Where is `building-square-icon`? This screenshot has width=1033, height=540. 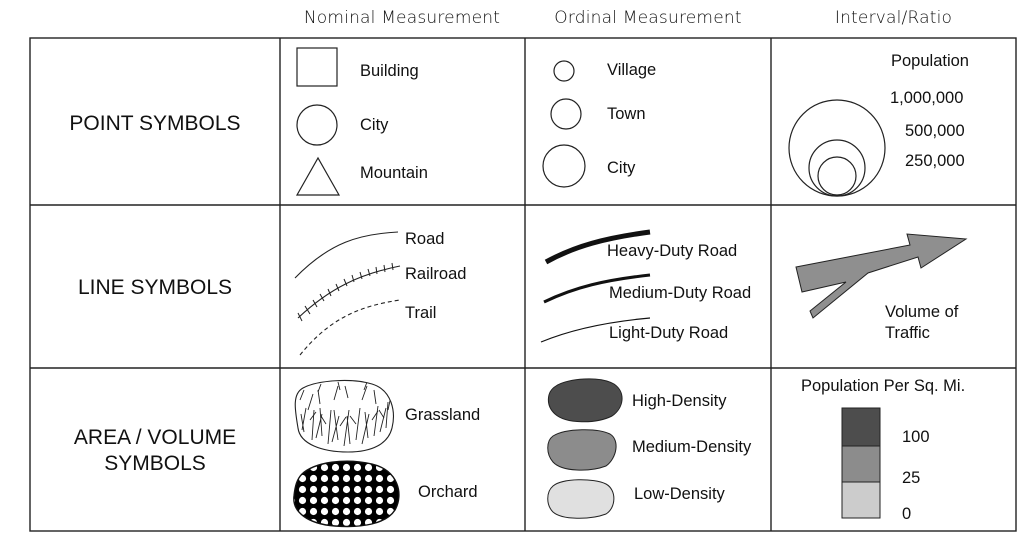
building-square-icon is located at coordinates (317, 67).